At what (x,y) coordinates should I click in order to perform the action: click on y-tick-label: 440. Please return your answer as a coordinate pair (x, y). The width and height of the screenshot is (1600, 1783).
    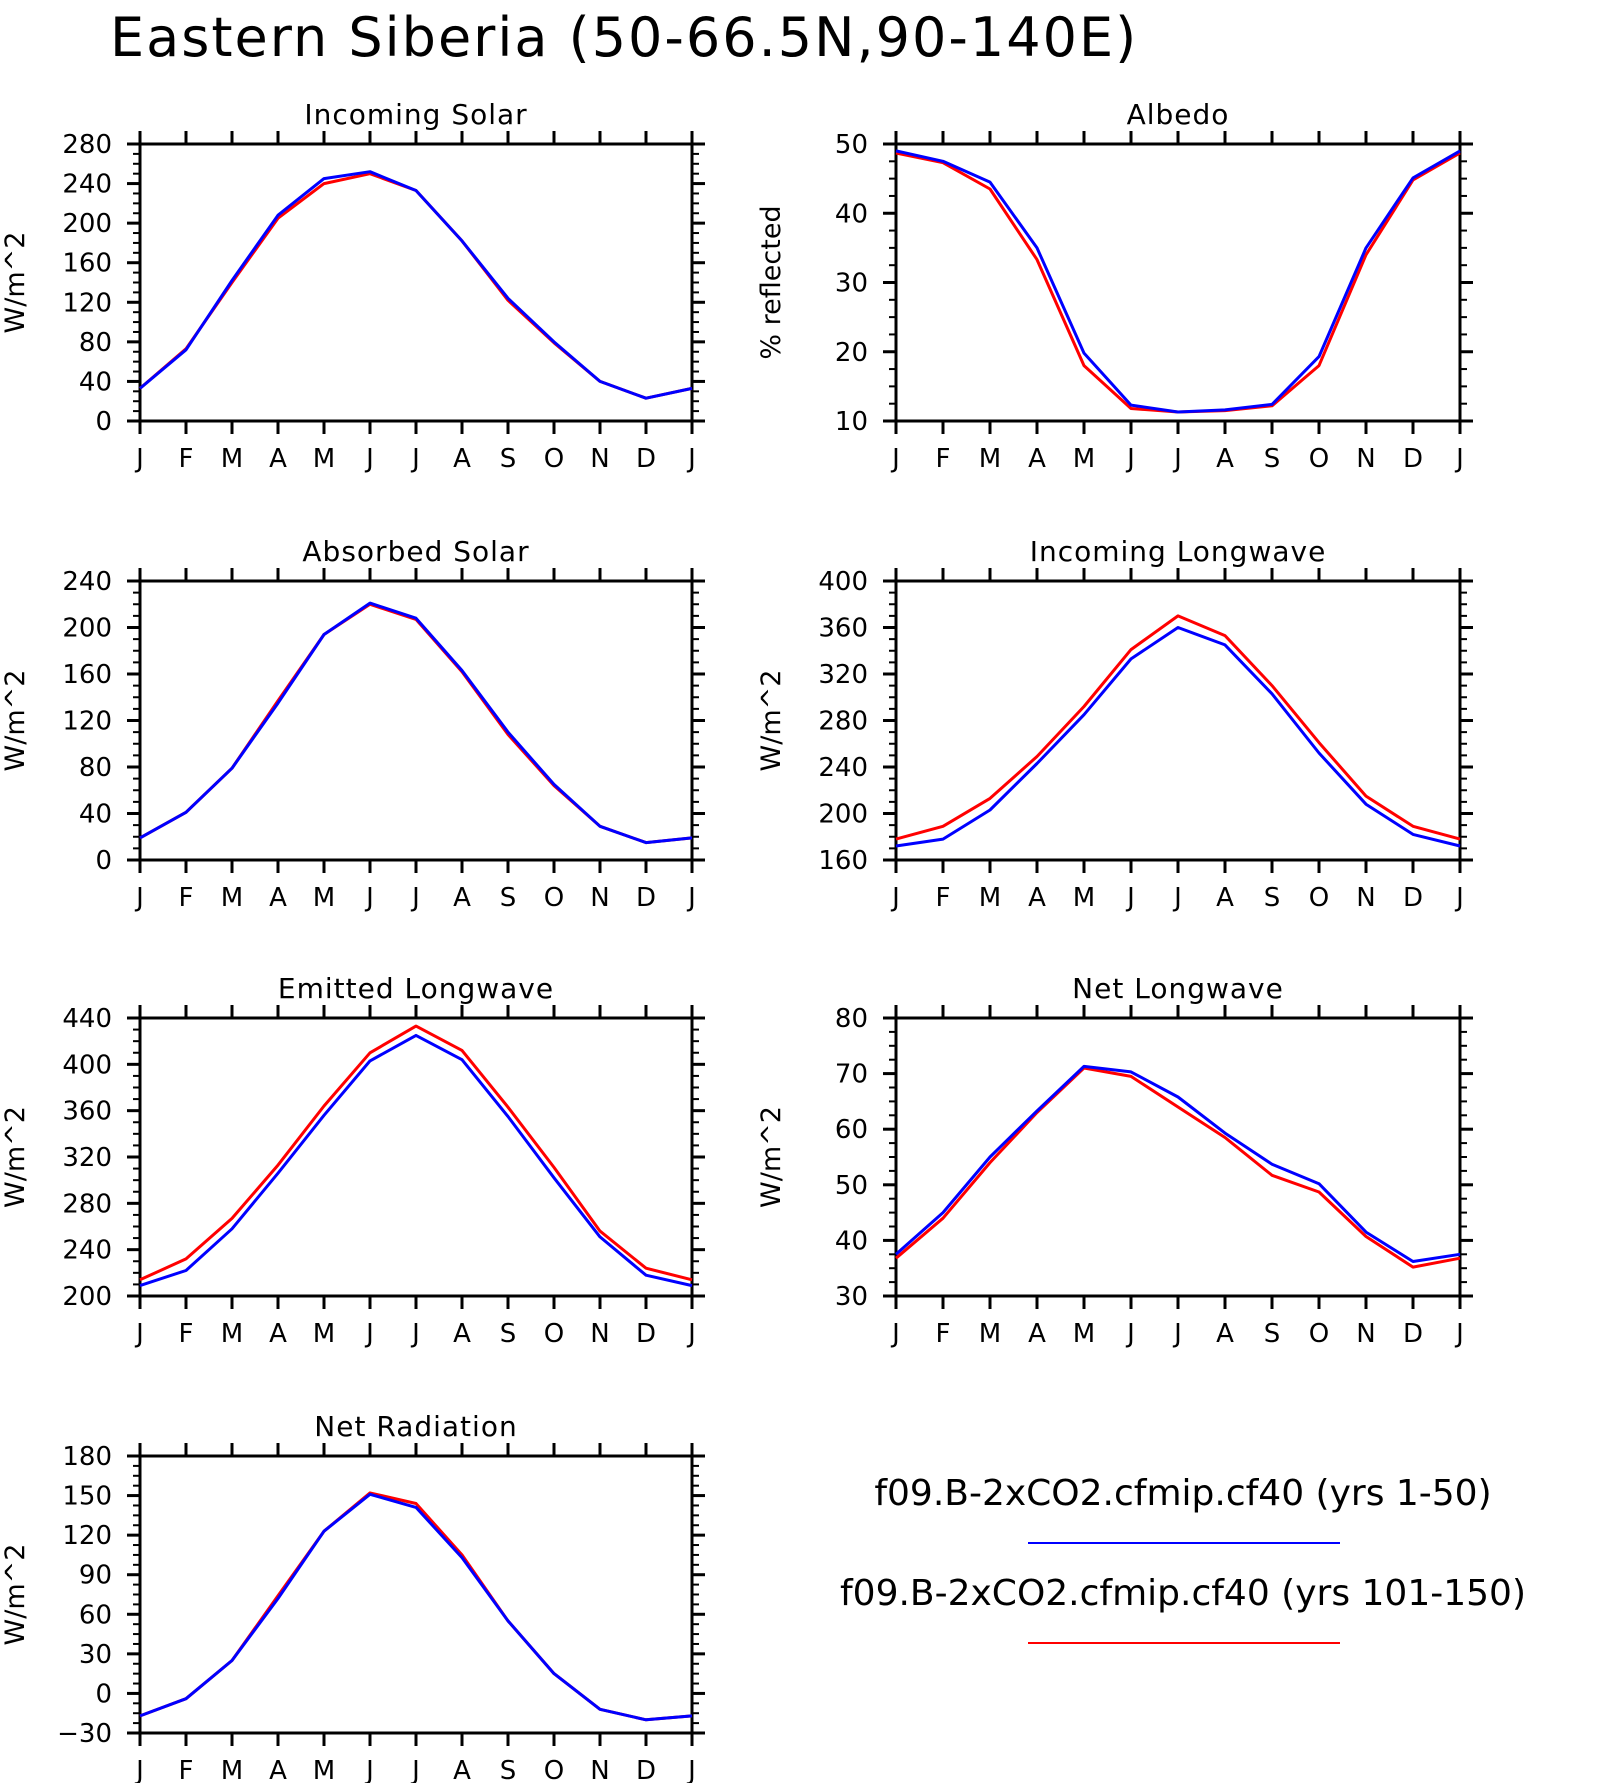
    Looking at the image, I should click on (87, 1019).